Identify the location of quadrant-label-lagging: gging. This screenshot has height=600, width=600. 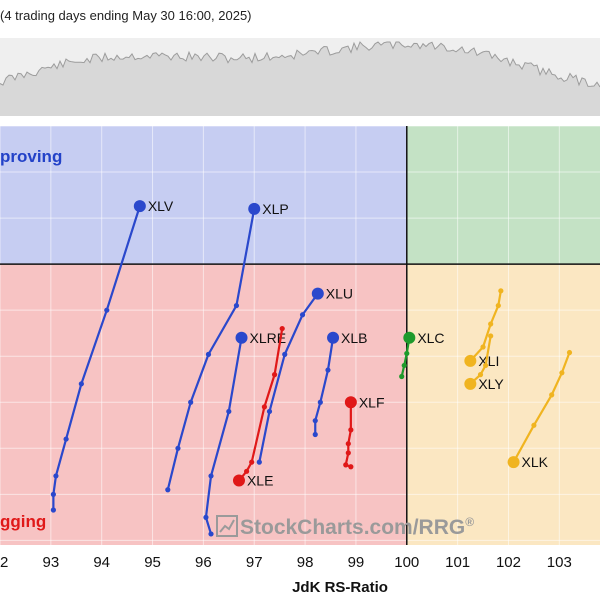
(23, 521).